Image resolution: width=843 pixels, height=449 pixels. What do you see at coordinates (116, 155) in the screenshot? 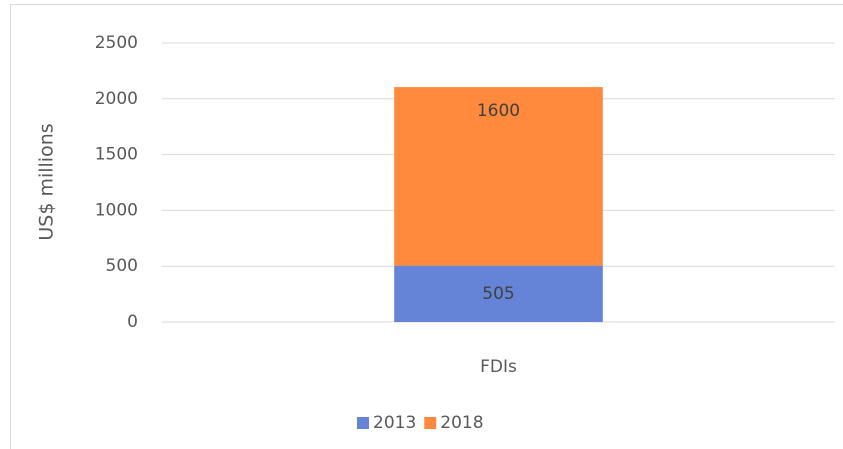
I see `y-tick-label: 1500` at bounding box center [116, 155].